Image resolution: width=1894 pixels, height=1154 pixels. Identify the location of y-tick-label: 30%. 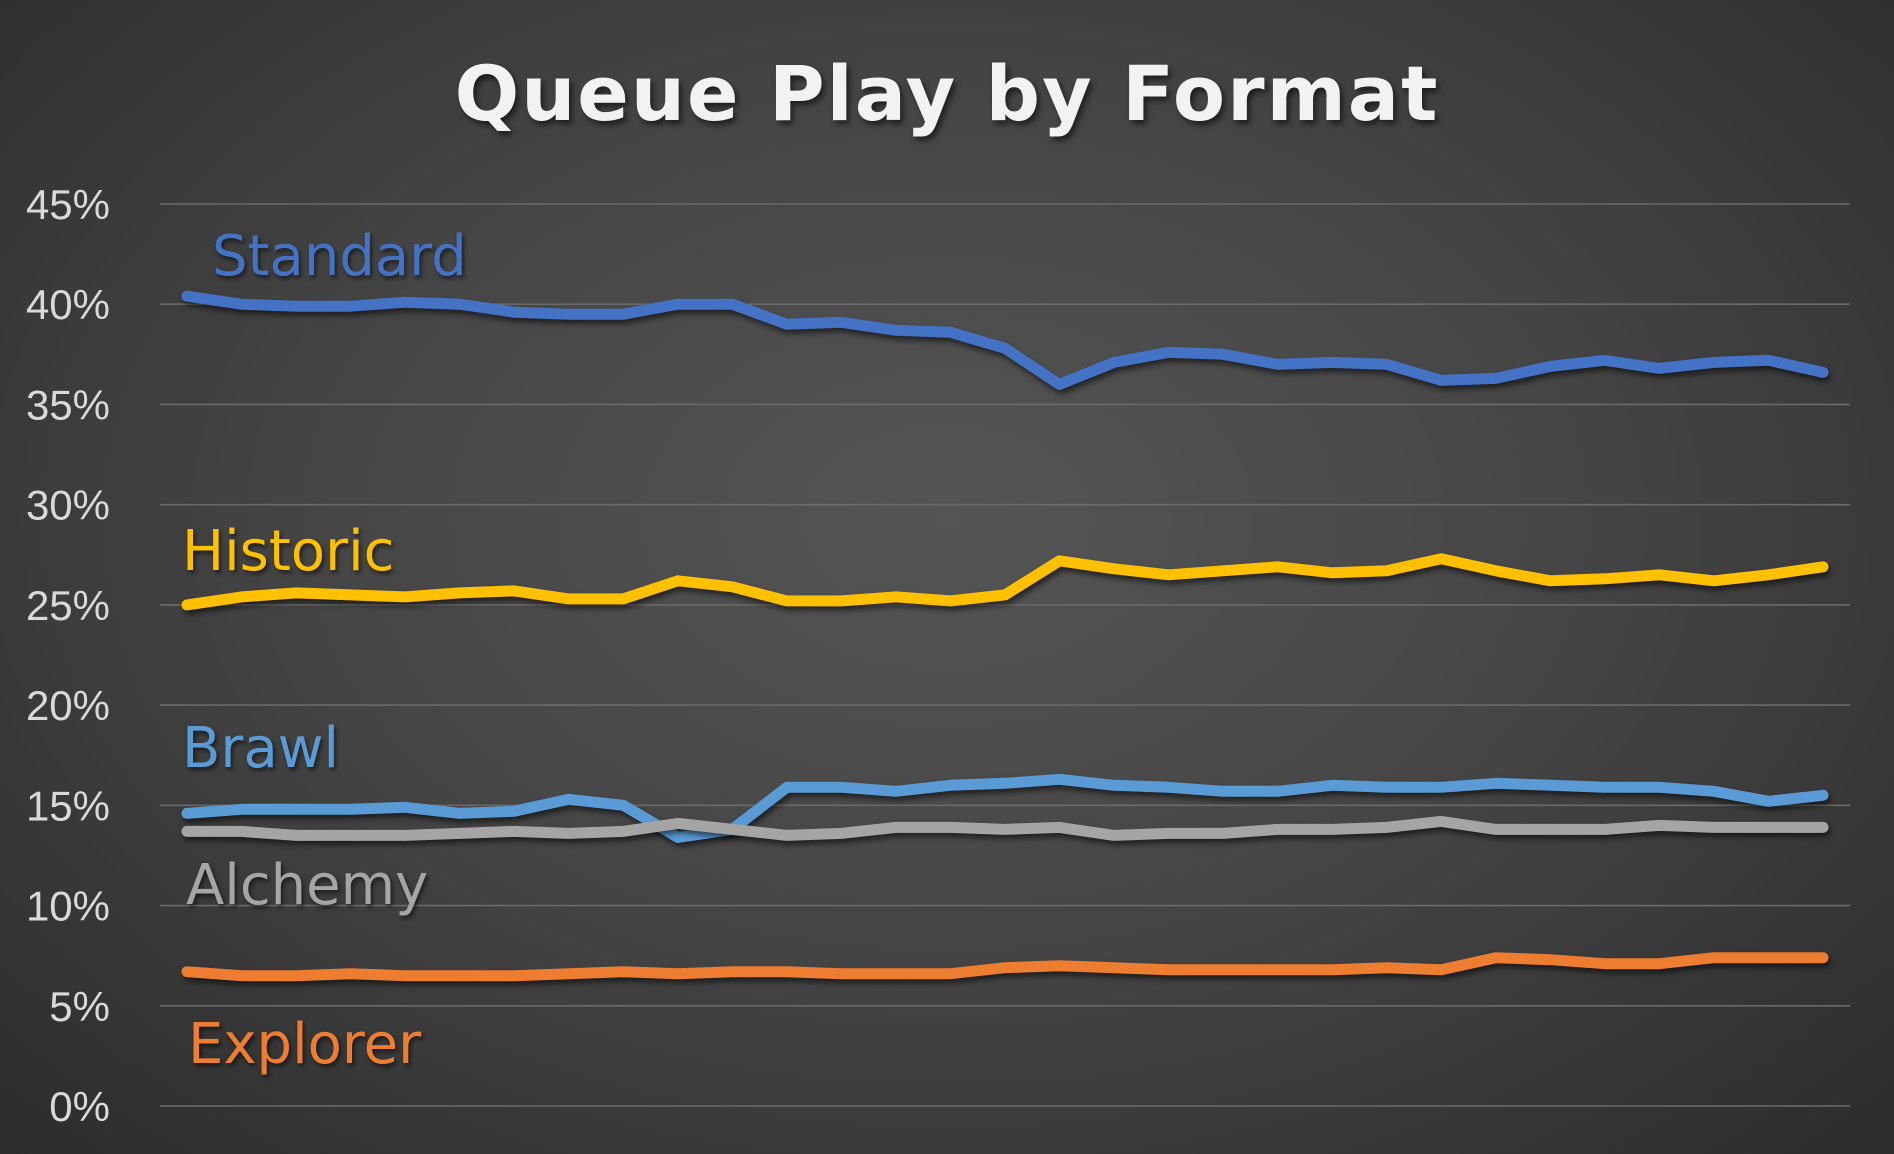
(68, 505).